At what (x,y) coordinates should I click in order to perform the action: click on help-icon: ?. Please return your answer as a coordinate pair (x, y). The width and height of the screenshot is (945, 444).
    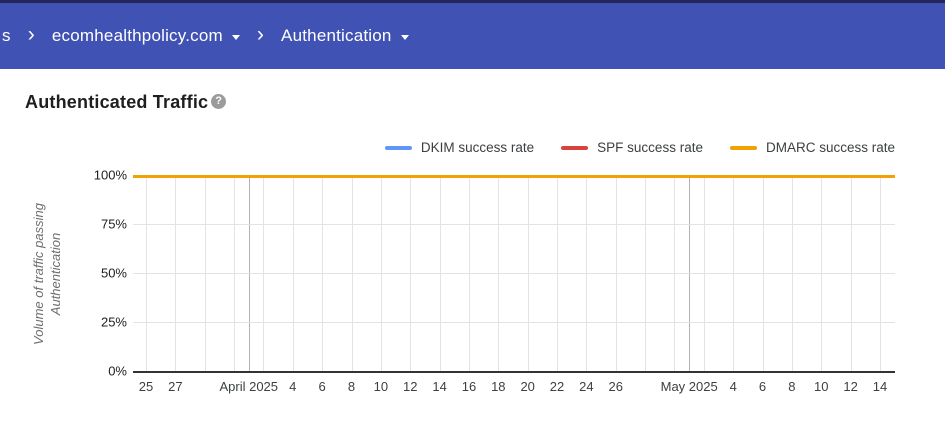
    Looking at the image, I should click on (219, 101).